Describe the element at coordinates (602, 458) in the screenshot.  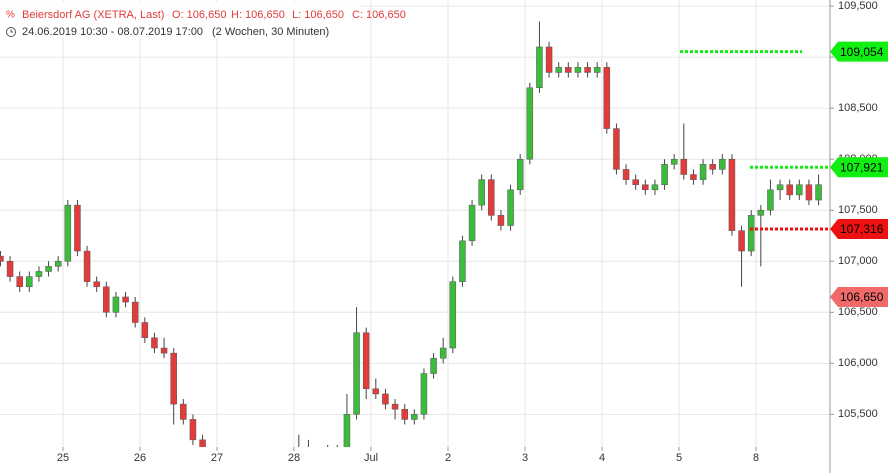
I see `x-tick-label: 4` at that location.